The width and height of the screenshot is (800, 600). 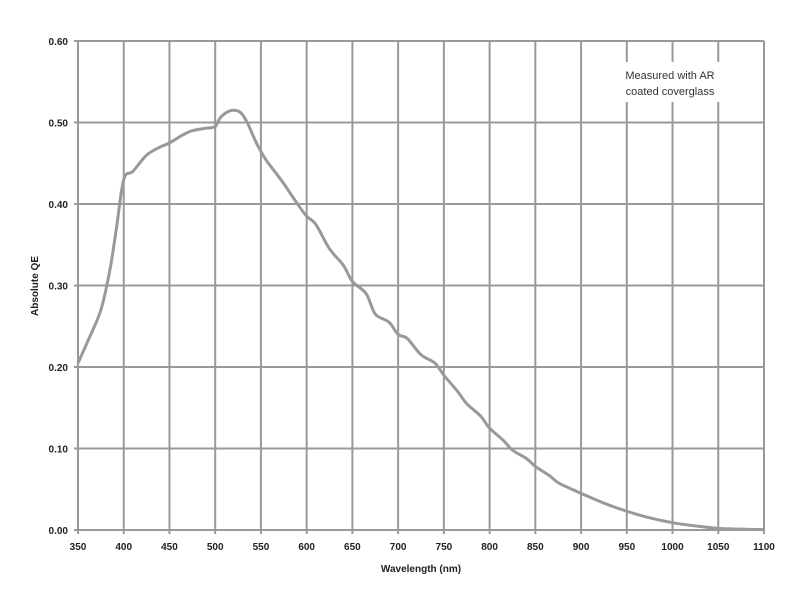 I want to click on x-tick-label: 900, so click(x=581, y=547).